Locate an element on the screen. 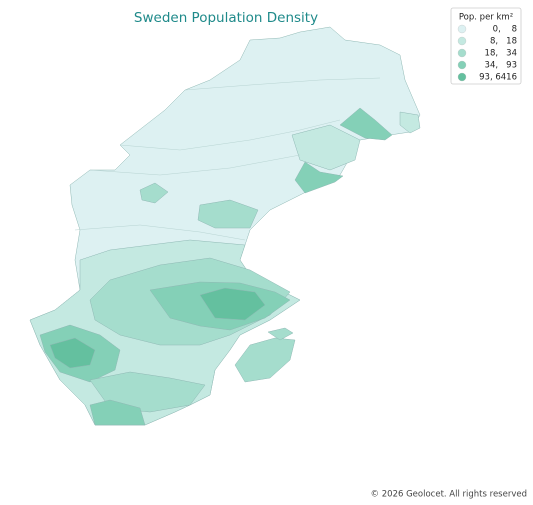 The image size is (533, 505). legend-label: 93, 6416 is located at coordinates (498, 78).